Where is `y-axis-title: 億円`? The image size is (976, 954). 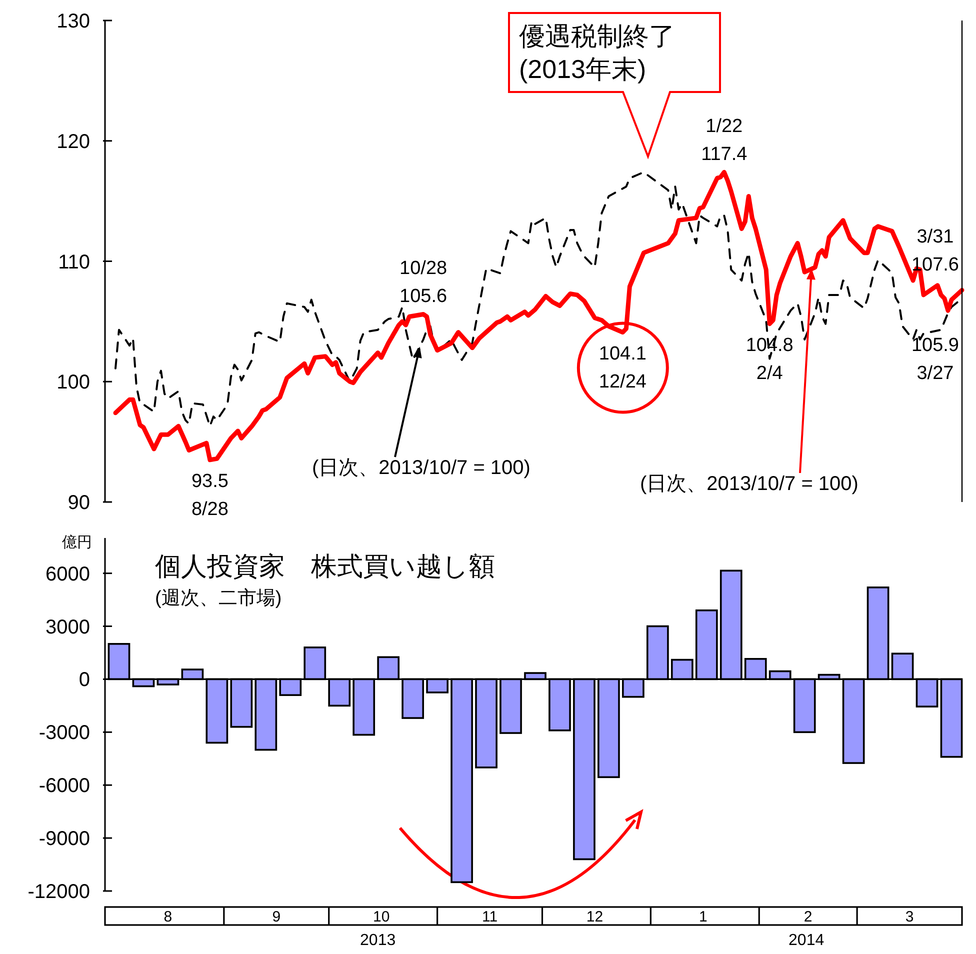 y-axis-title: 億円 is located at coordinates (77, 542).